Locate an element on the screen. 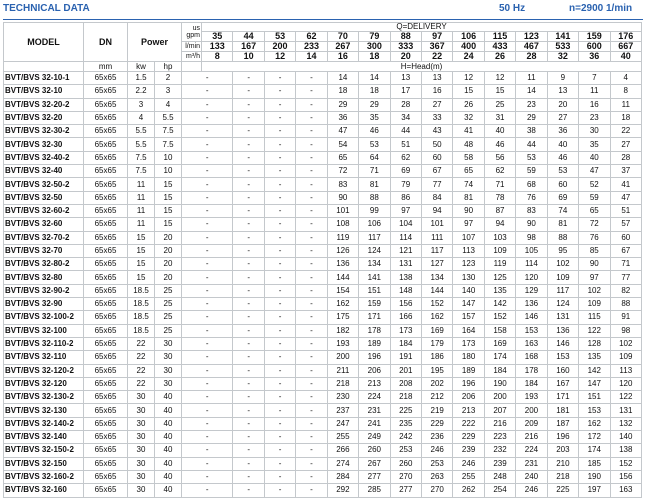 The height and width of the screenshot is (500, 646). head-cell: 146 is located at coordinates (563, 344).